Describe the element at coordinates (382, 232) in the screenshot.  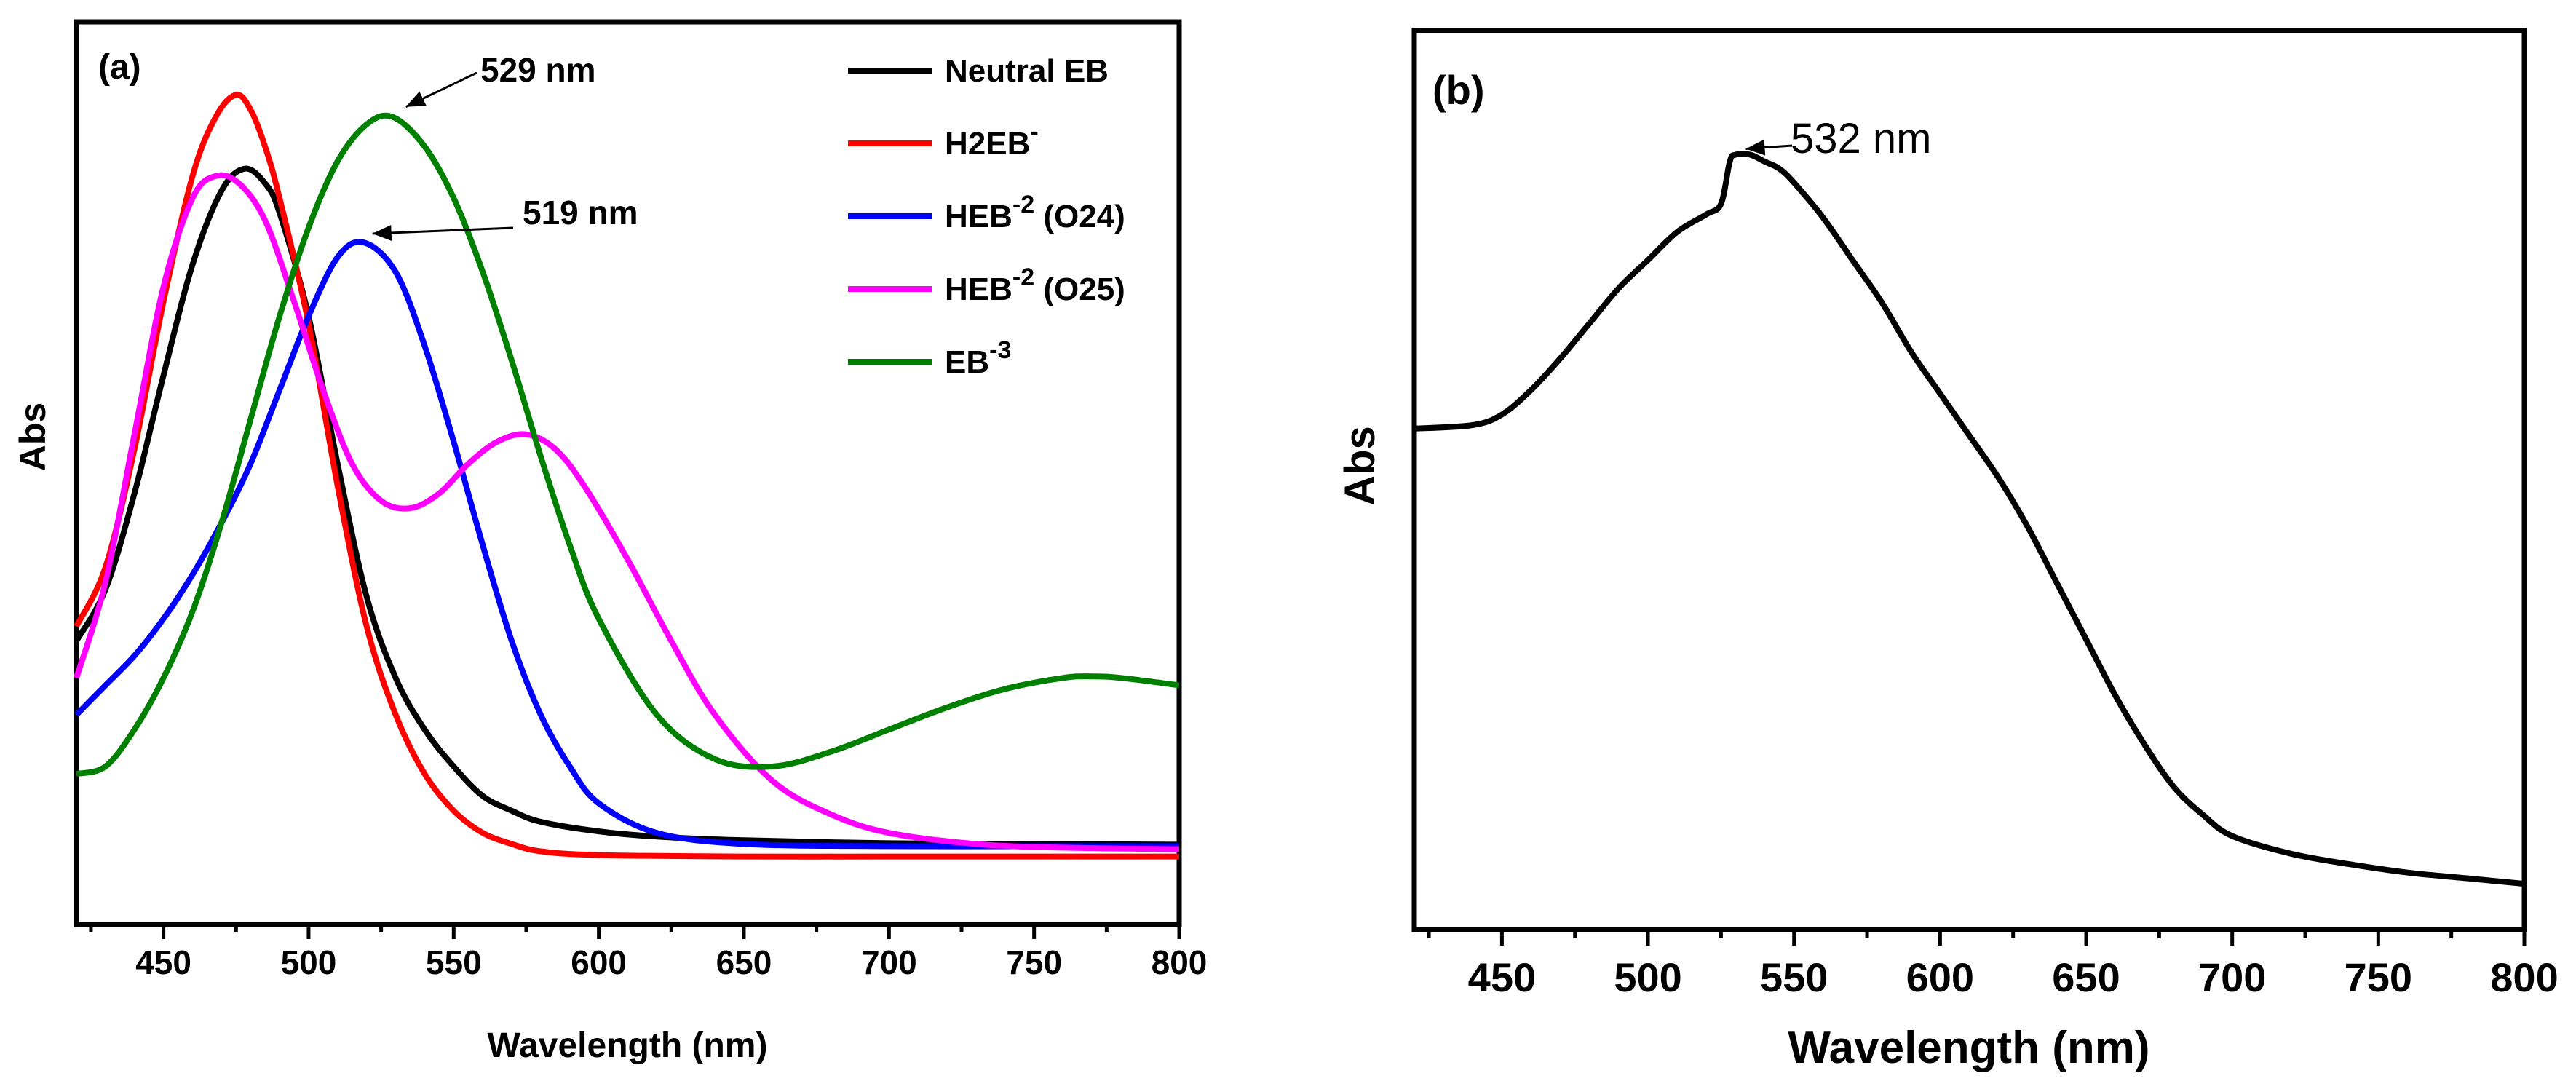
I see `annotation-519nm-arrow-head` at that location.